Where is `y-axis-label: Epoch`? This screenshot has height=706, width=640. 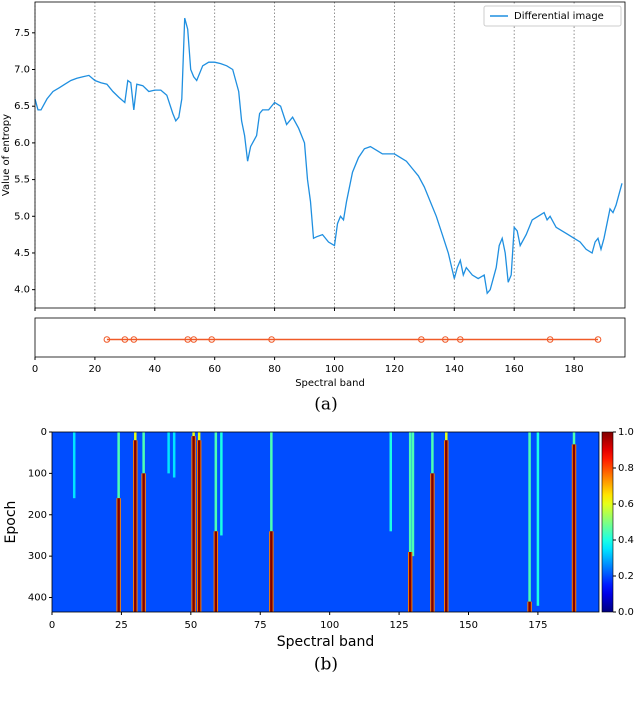 y-axis-label: Epoch is located at coordinates (11, 522).